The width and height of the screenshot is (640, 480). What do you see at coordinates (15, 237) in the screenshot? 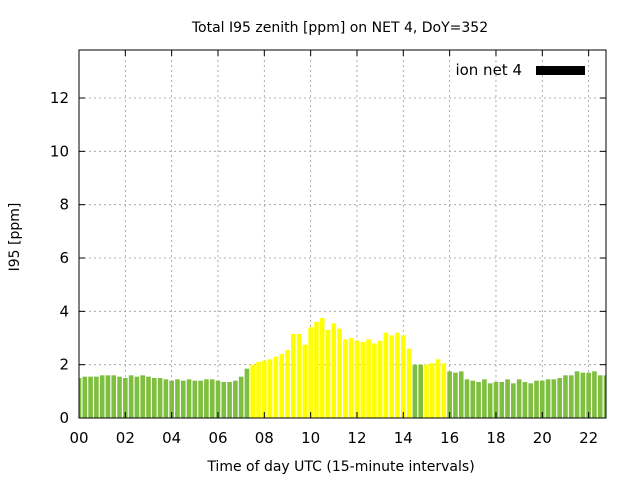
I see `y-axis-label: I95 [ppm]` at bounding box center [15, 237].